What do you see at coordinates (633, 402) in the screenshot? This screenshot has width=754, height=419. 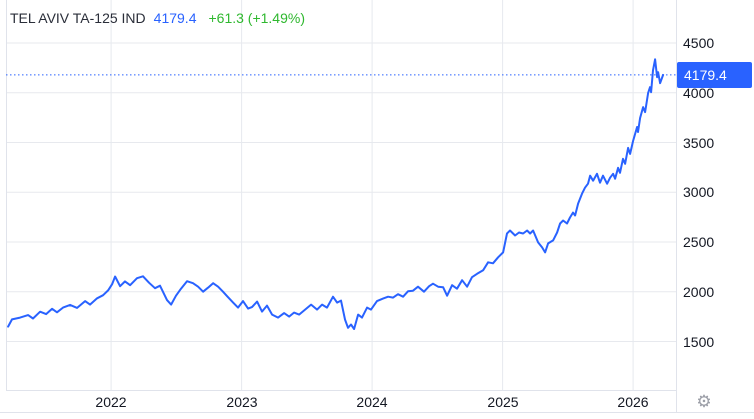 I see `year-tick-label: 2026` at bounding box center [633, 402].